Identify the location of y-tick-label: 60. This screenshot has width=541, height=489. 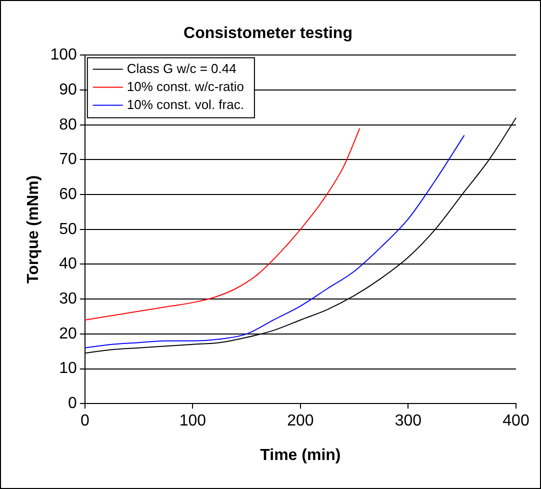
(68, 194).